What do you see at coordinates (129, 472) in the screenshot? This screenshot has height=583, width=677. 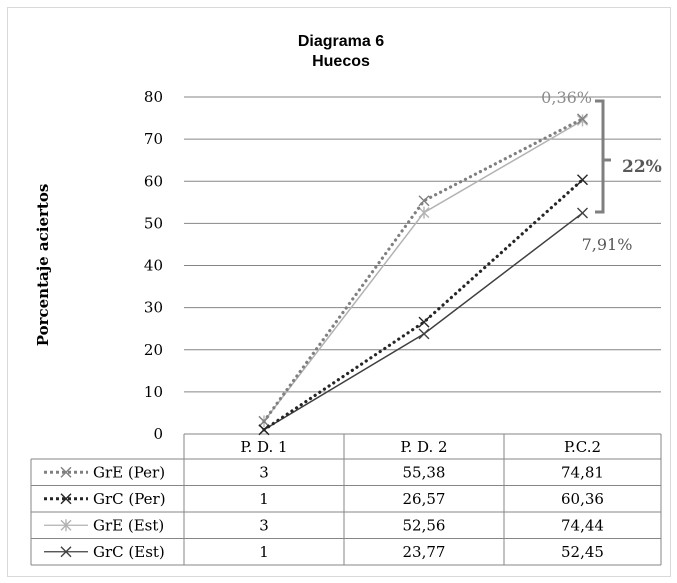 I see `legend-entry: GrE (Per)` at bounding box center [129, 472].